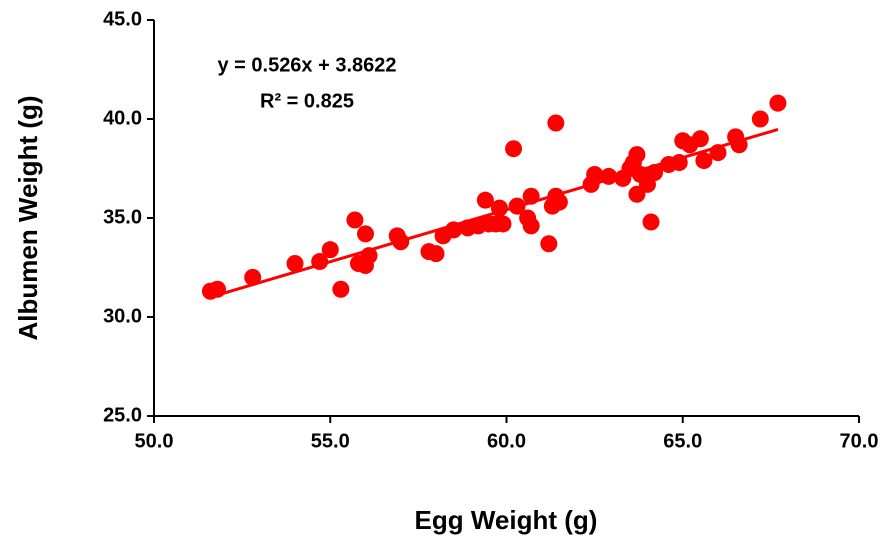 Image resolution: width=894 pixels, height=542 pixels. I want to click on y-tick-label: 30.0, so click(122, 316).